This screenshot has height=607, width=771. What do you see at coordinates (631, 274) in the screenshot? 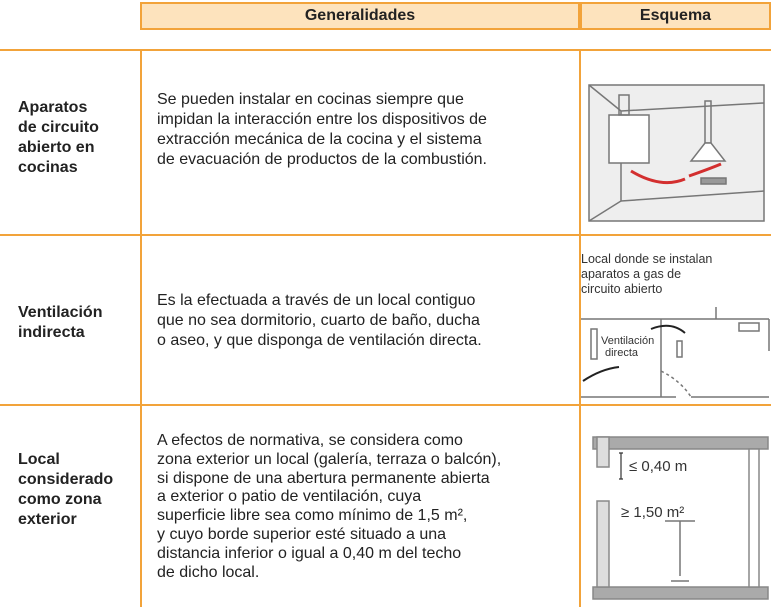
I see `diagram-label: aparatos a gas de` at bounding box center [631, 274].